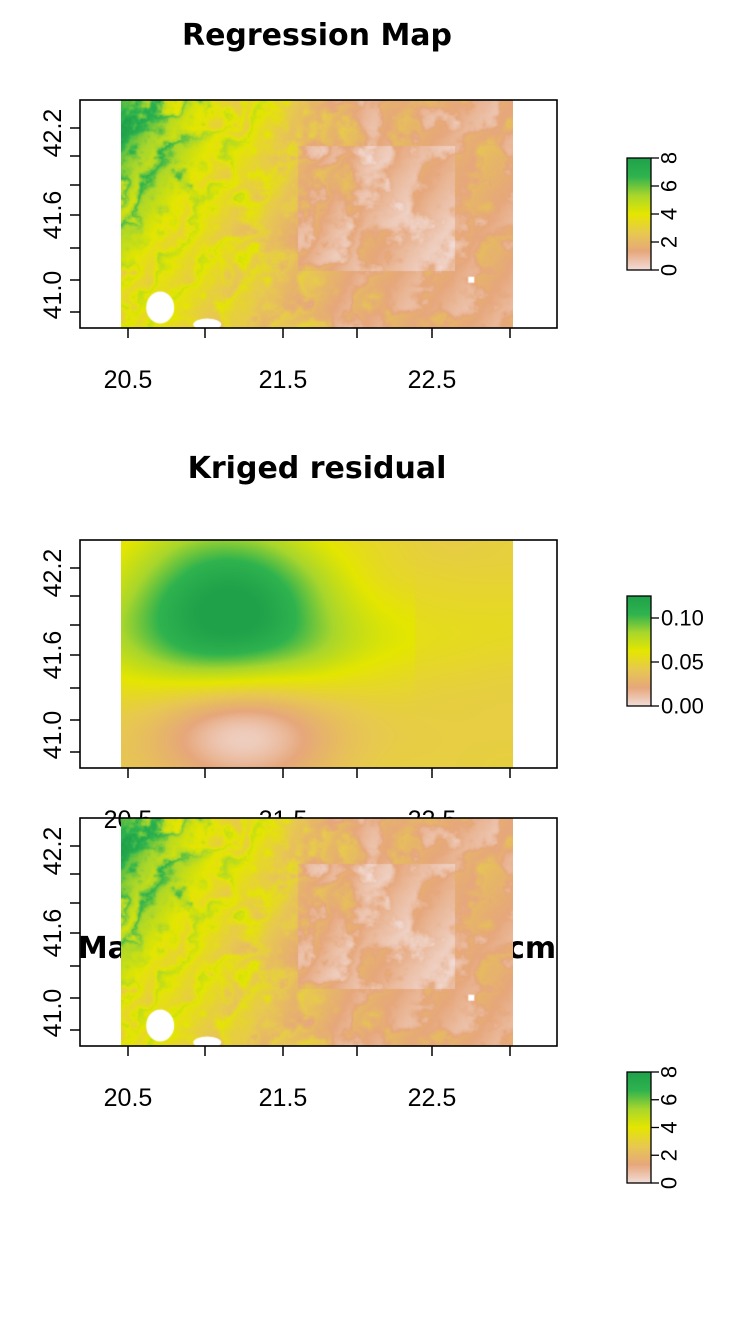 This screenshot has width=745, height=1321. Describe the element at coordinates (317, 468) in the screenshot. I see `chart-title: Kriged residual` at that location.